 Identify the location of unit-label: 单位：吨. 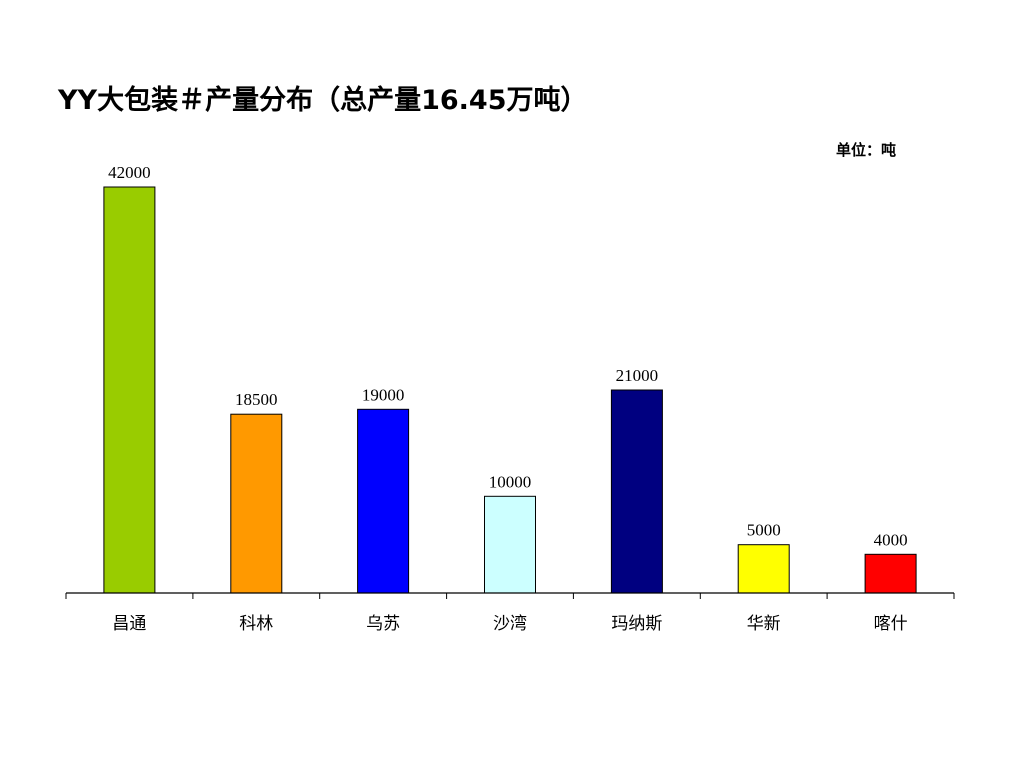
(866, 150).